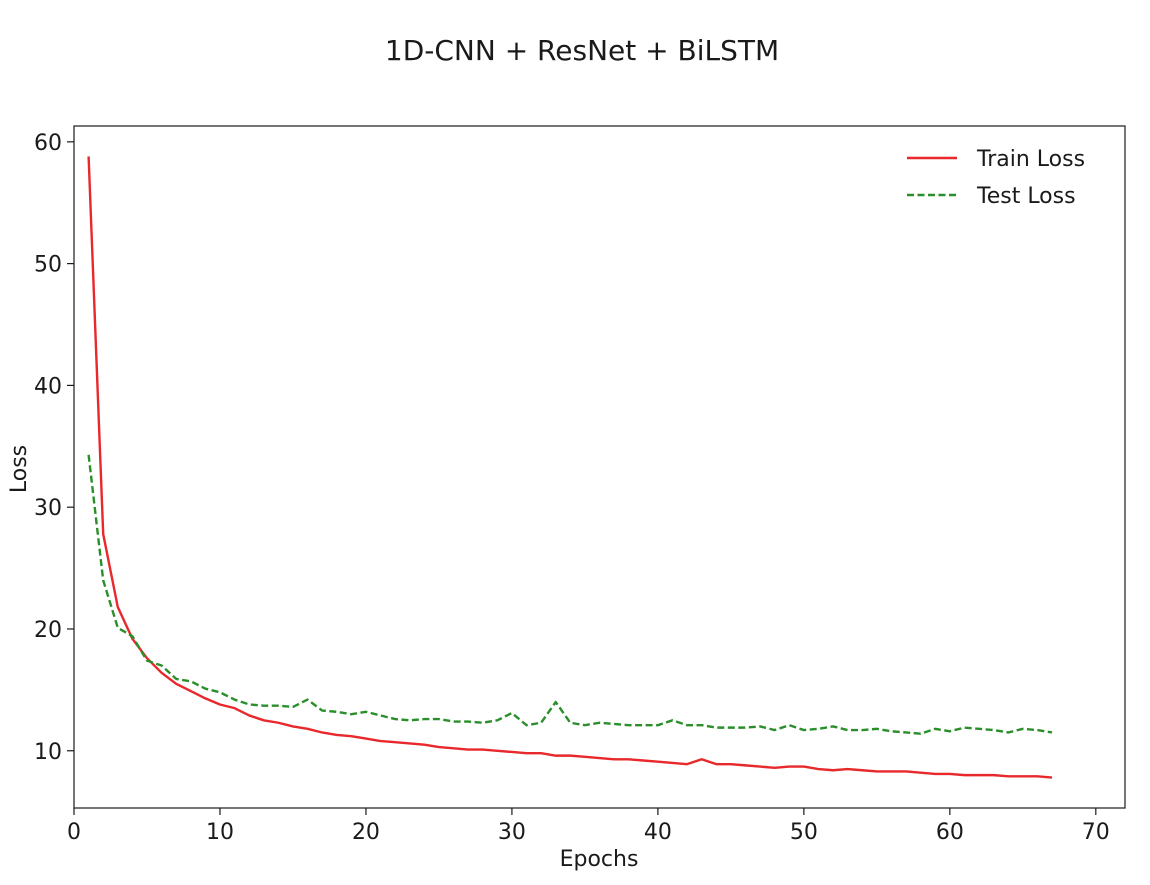 The width and height of the screenshot is (1150, 885). What do you see at coordinates (48, 265) in the screenshot?
I see `y-tick-label: 50` at bounding box center [48, 265].